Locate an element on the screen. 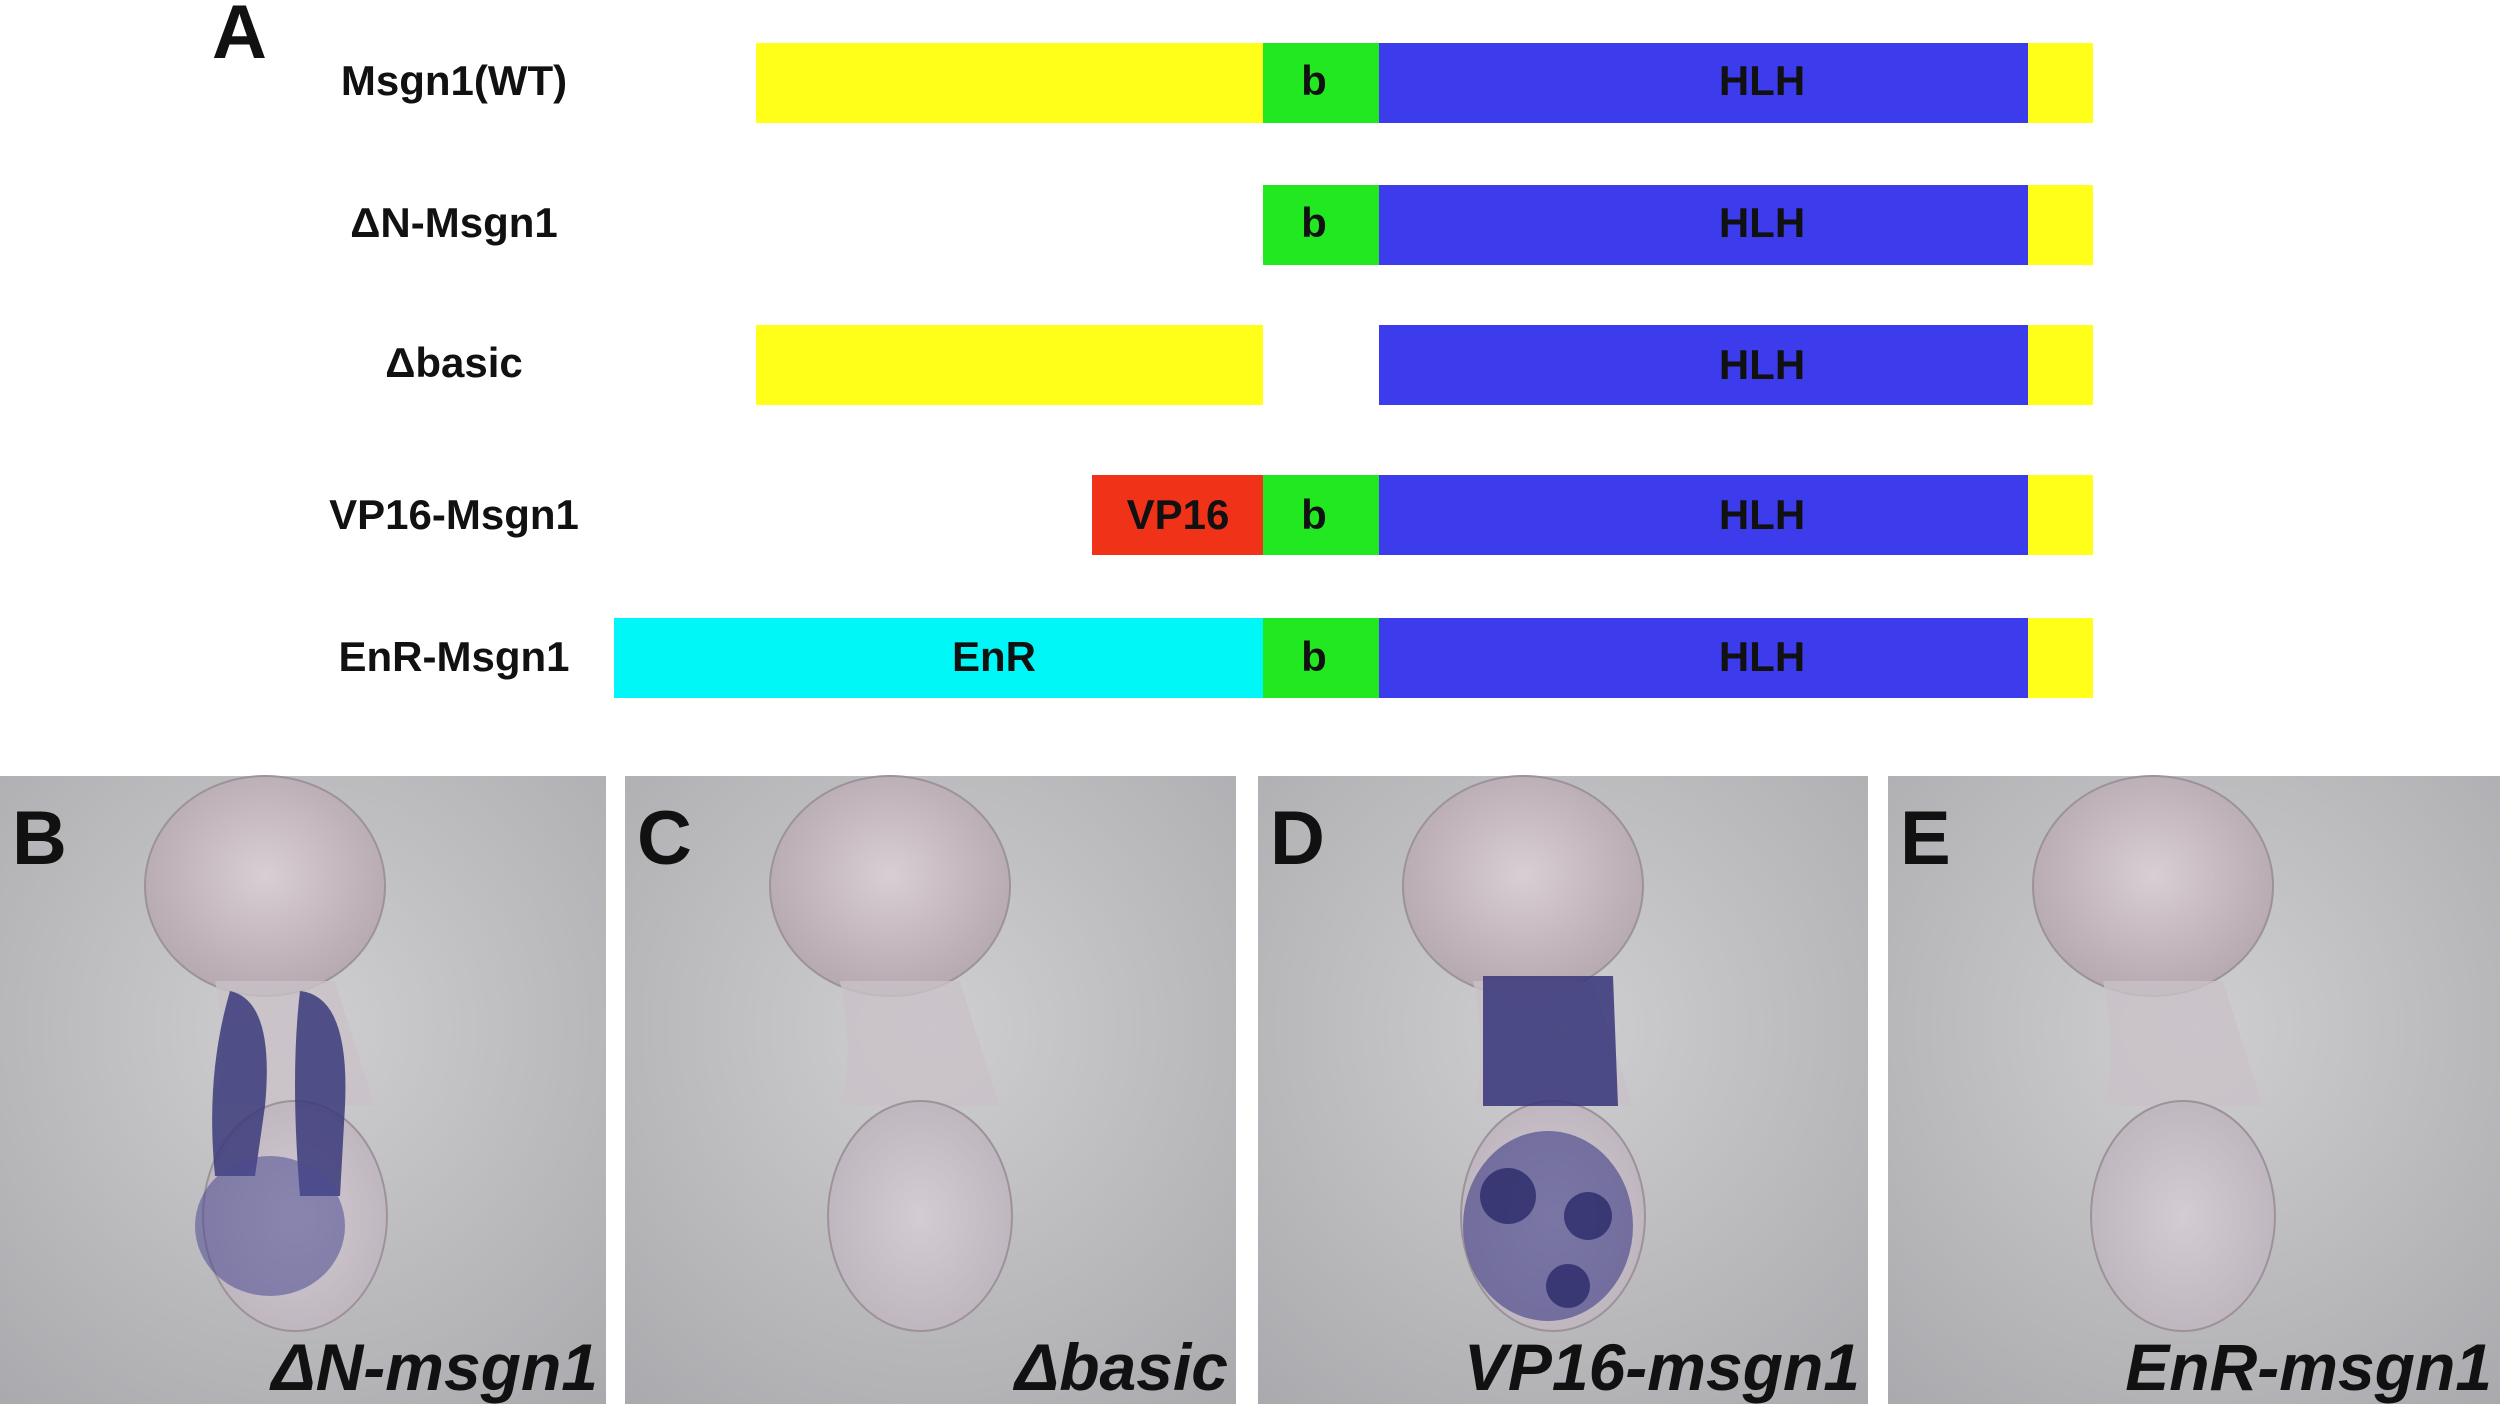 The height and width of the screenshot is (1404, 2500). photo-panel: D VP16-msgn1 is located at coordinates (1563, 1089).